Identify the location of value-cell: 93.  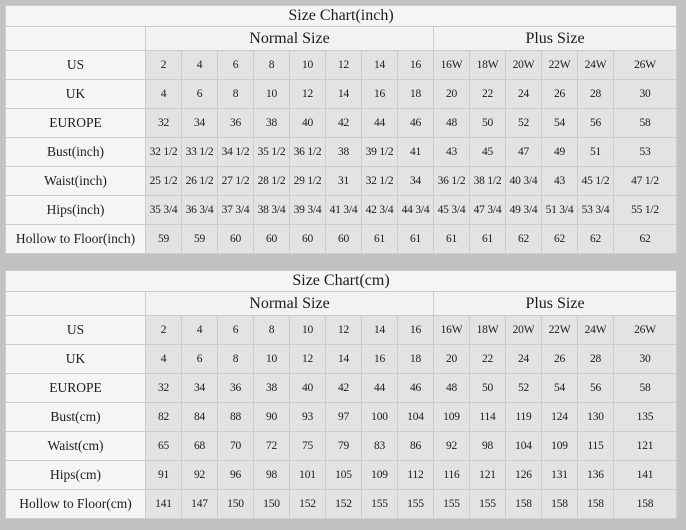
(307, 417).